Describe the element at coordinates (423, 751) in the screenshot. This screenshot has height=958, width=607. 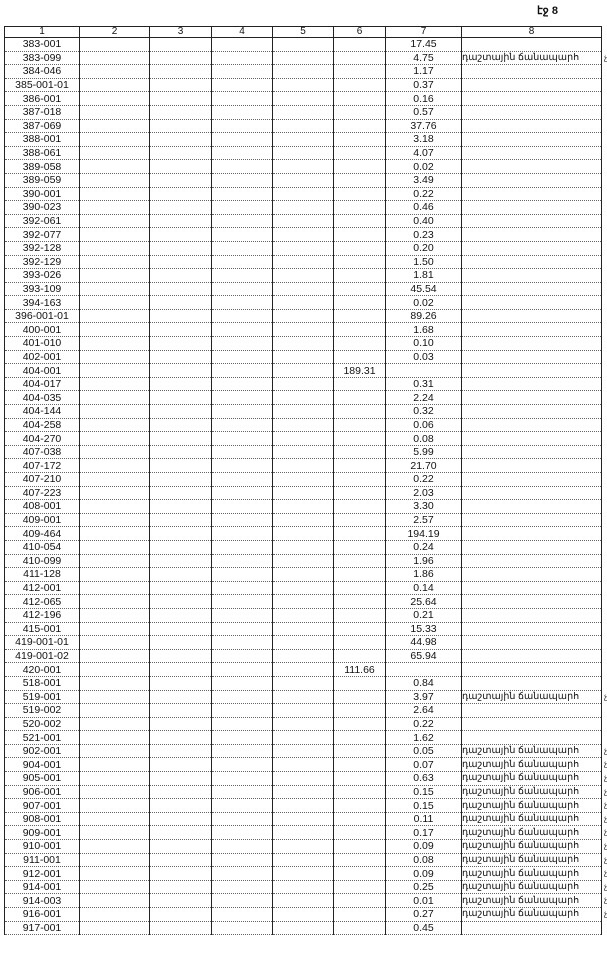
I see `cell-col-7: 0.05` at that location.